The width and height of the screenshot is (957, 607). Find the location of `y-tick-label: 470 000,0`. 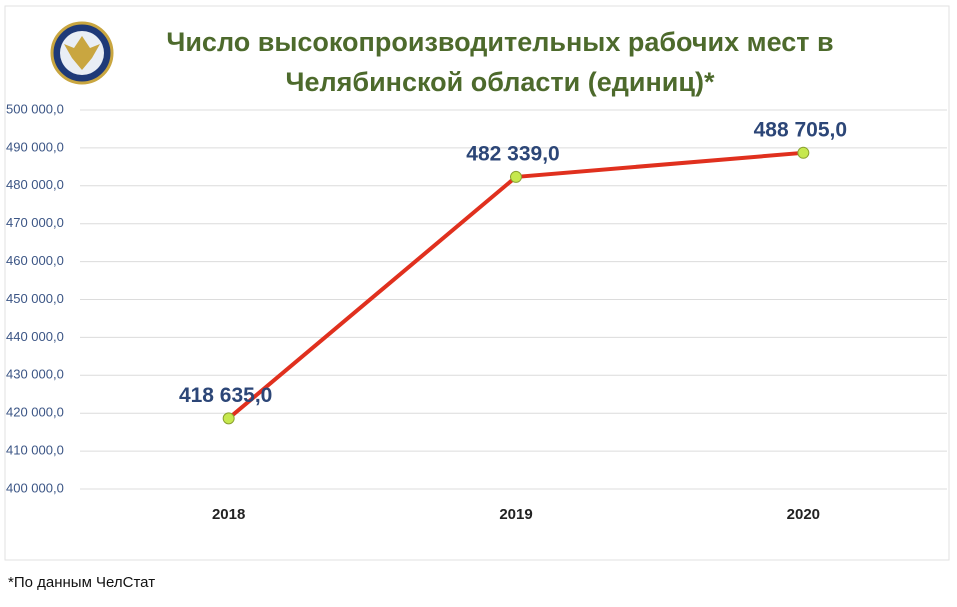

y-tick-label: 470 000,0 is located at coordinates (35, 222).